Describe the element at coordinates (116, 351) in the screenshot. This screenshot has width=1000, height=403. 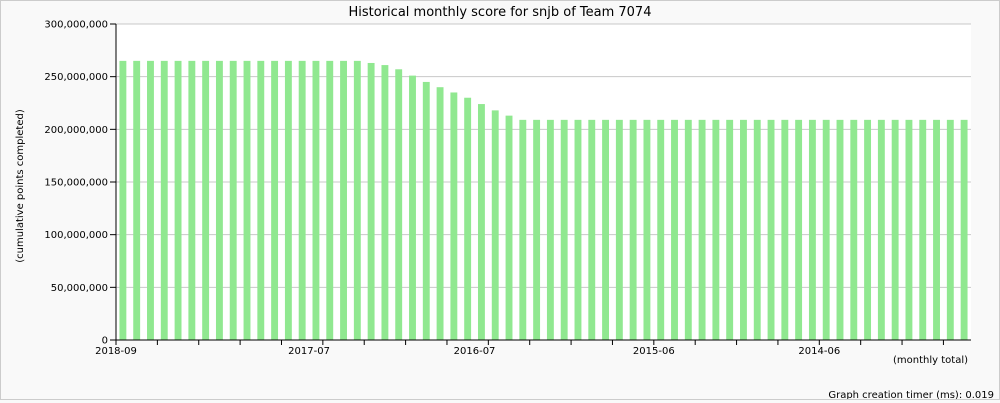
I see `x-tick-label: 2018-09` at that location.